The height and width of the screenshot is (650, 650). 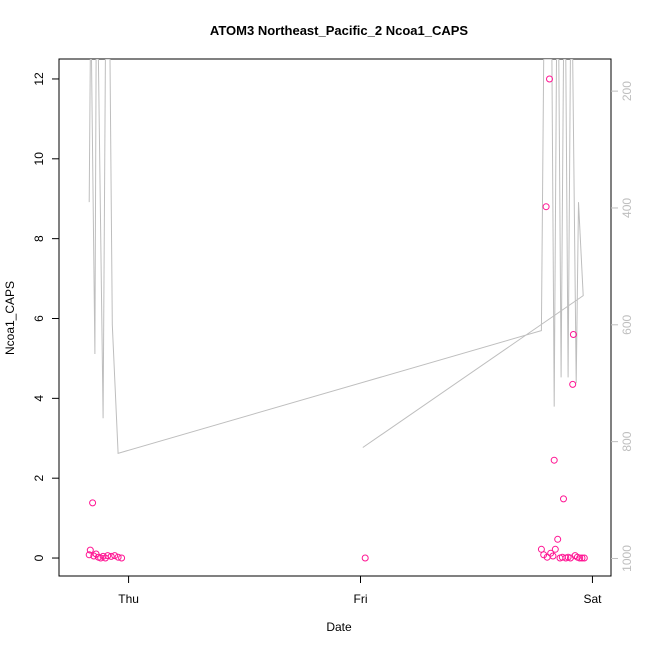 What do you see at coordinates (39, 79) in the screenshot?
I see `y-tick-label: 12` at bounding box center [39, 79].